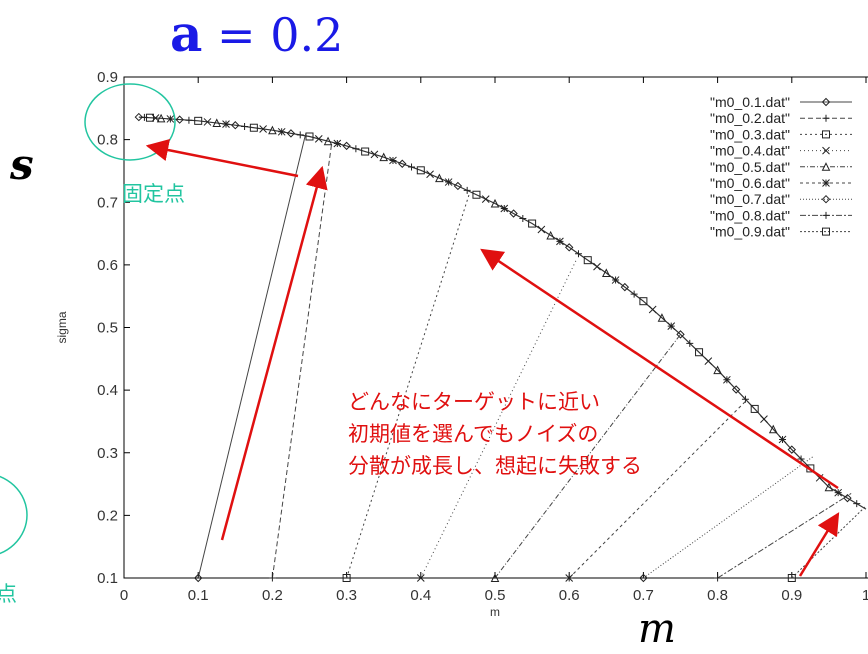 Image resolution: width=868 pixels, height=654 pixels. Describe the element at coordinates (107, 265) in the screenshot. I see `y-tick-label: 0.6` at that location.